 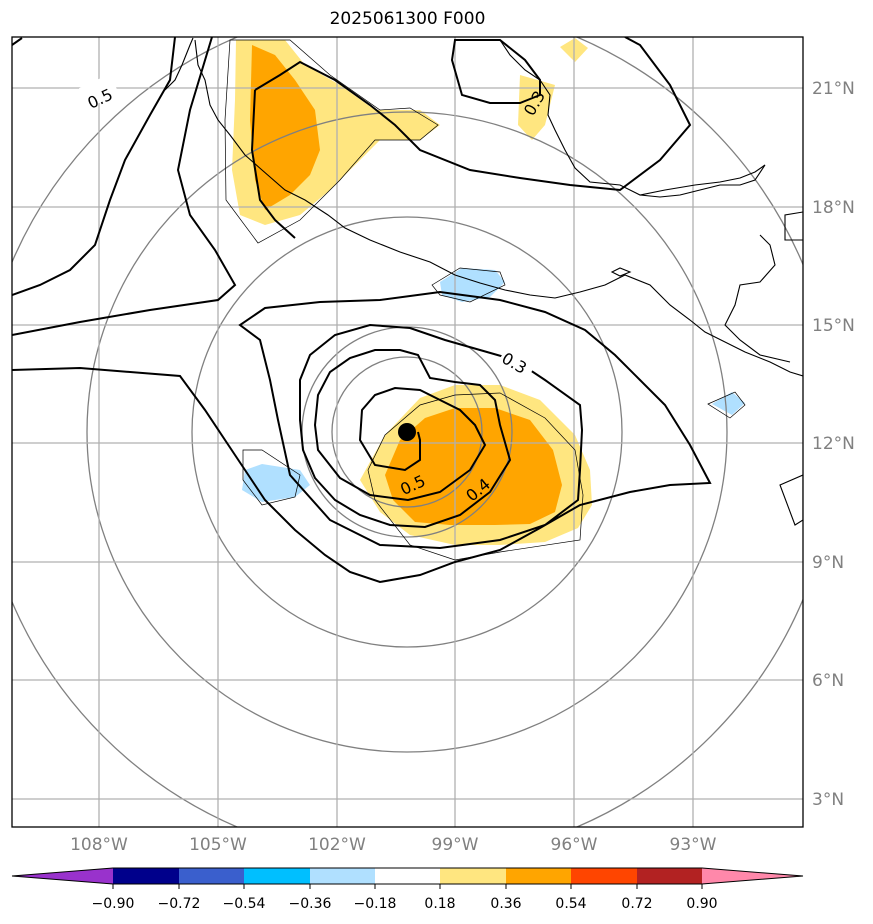 I want to click on colorbar-label-7: 0.54, so click(x=570, y=904).